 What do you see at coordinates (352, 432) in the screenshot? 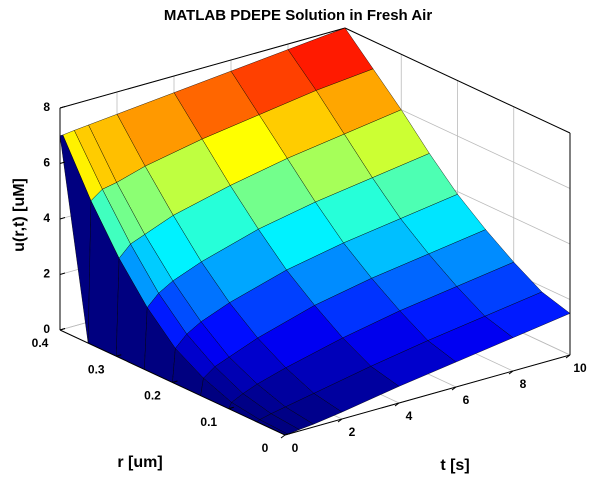
I see `x-tick-label: 2` at bounding box center [352, 432].